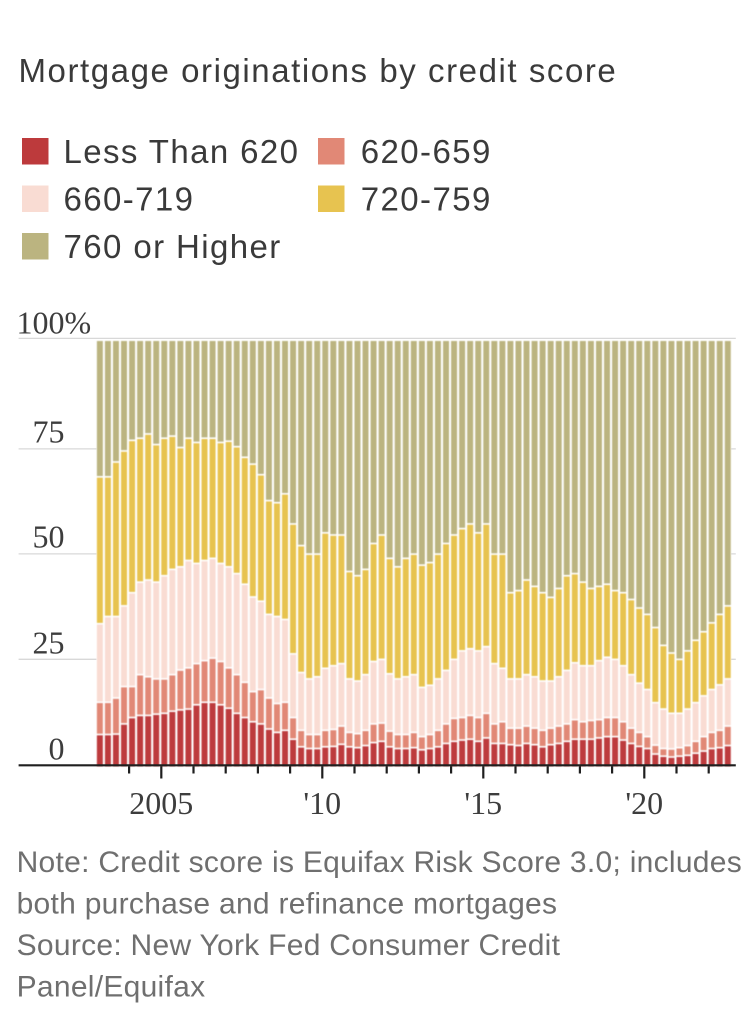 The image size is (754, 1024). Describe the element at coordinates (644, 803) in the screenshot. I see `svg-text: '20` at that location.